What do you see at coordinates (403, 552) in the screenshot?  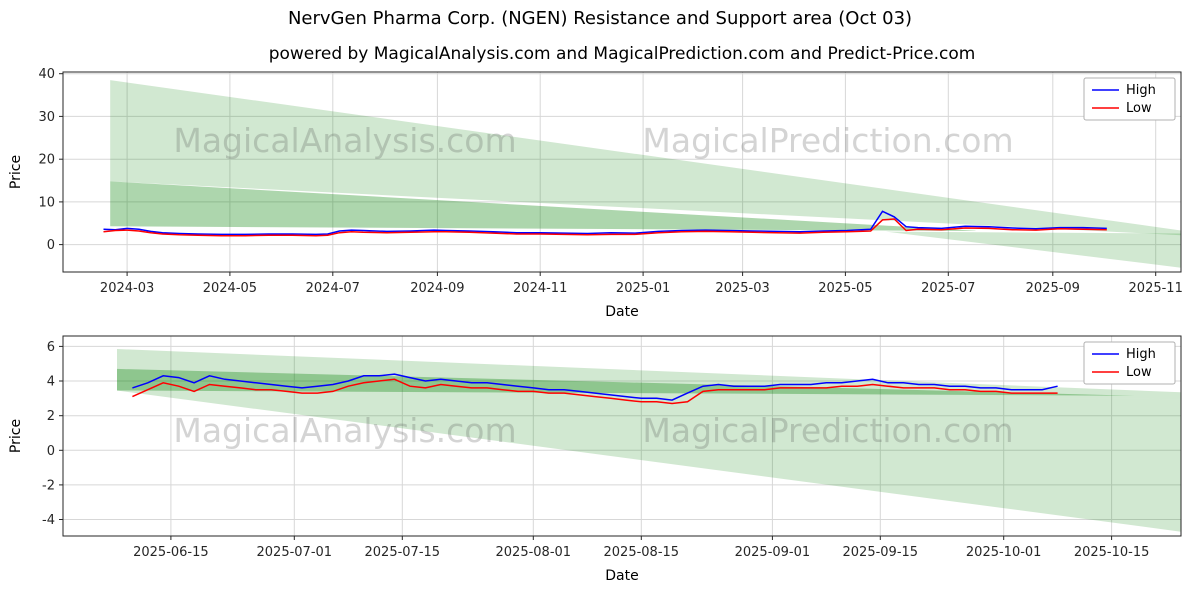 I see `x-tick-label: 2025-07-15` at bounding box center [403, 552].